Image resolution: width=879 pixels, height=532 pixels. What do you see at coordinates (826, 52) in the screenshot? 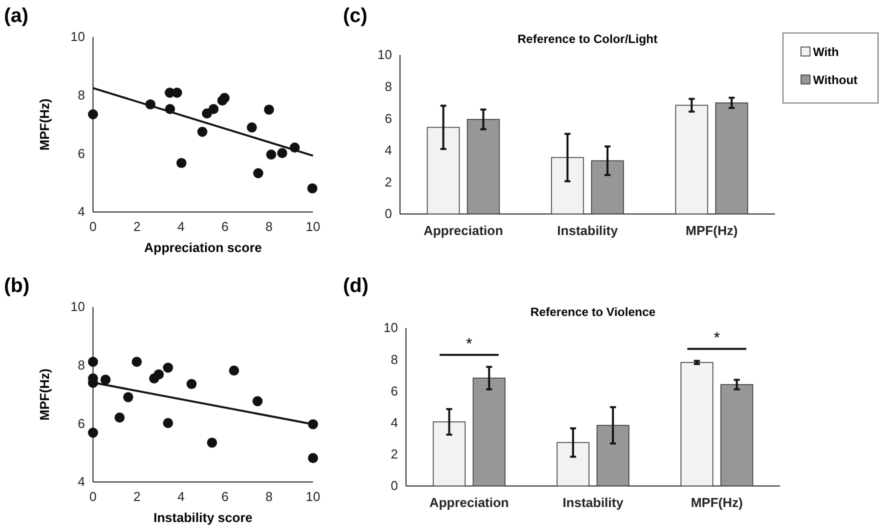
I see `legend-label: With` at bounding box center [826, 52].